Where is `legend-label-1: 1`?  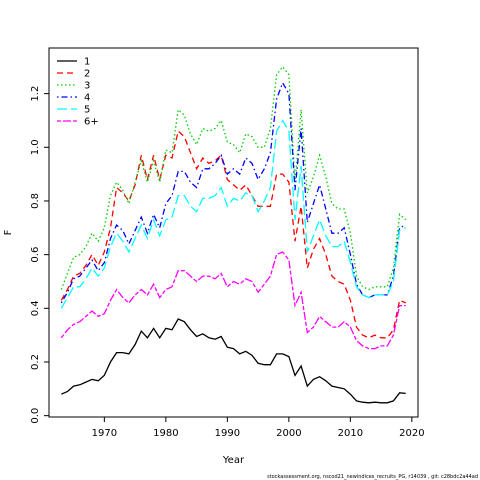 legend-label-1: 1 is located at coordinates (87, 62).